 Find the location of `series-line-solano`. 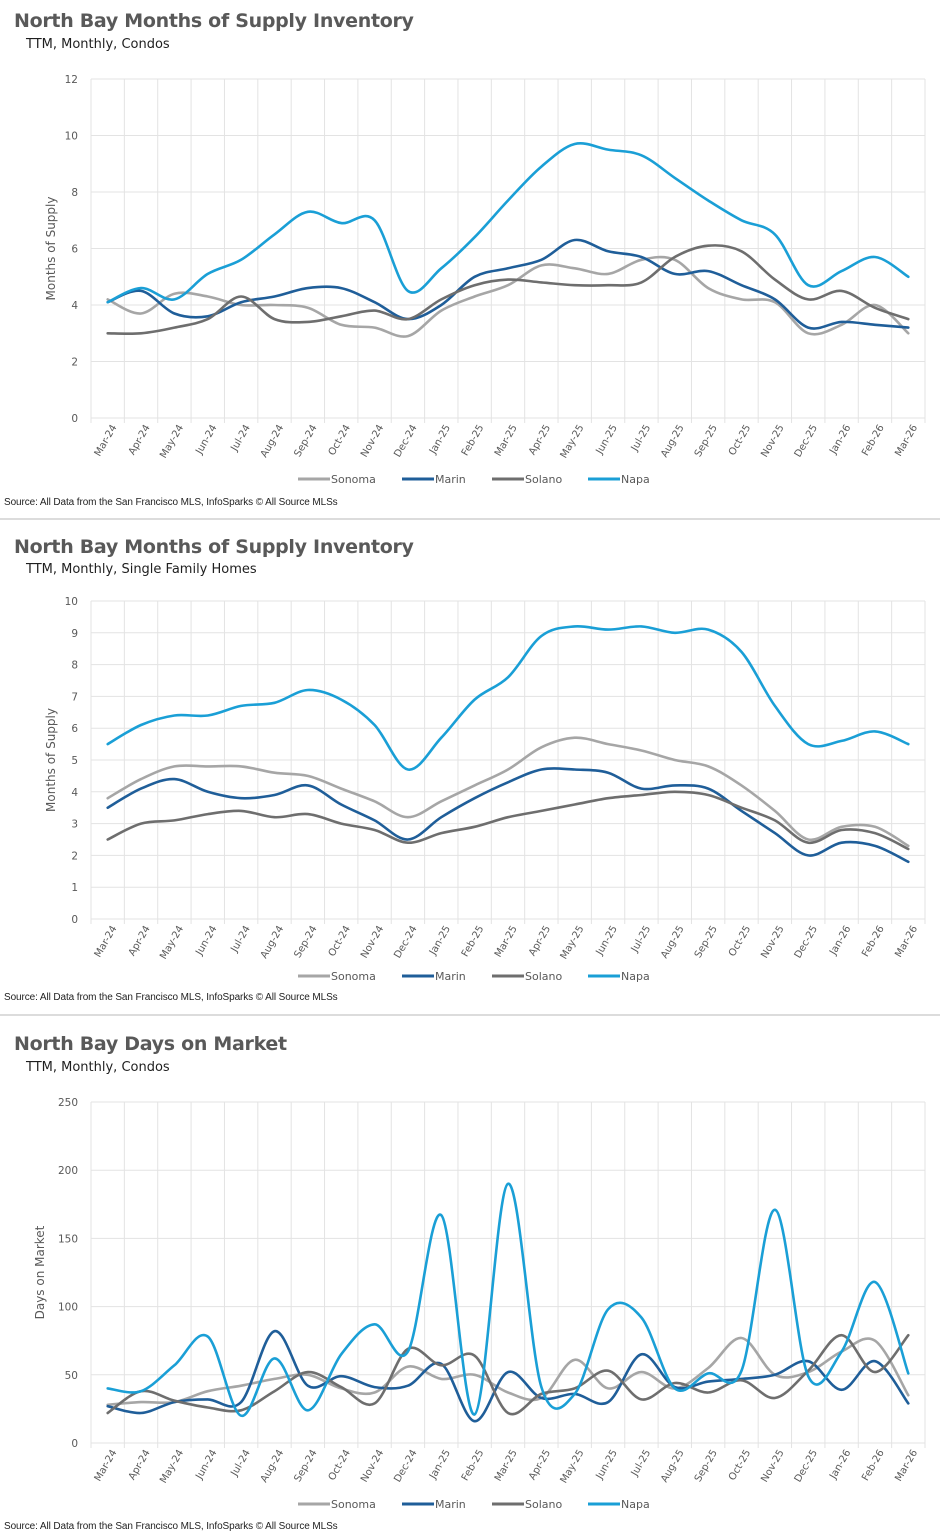

series-line-solano is located at coordinates (508, 1374).